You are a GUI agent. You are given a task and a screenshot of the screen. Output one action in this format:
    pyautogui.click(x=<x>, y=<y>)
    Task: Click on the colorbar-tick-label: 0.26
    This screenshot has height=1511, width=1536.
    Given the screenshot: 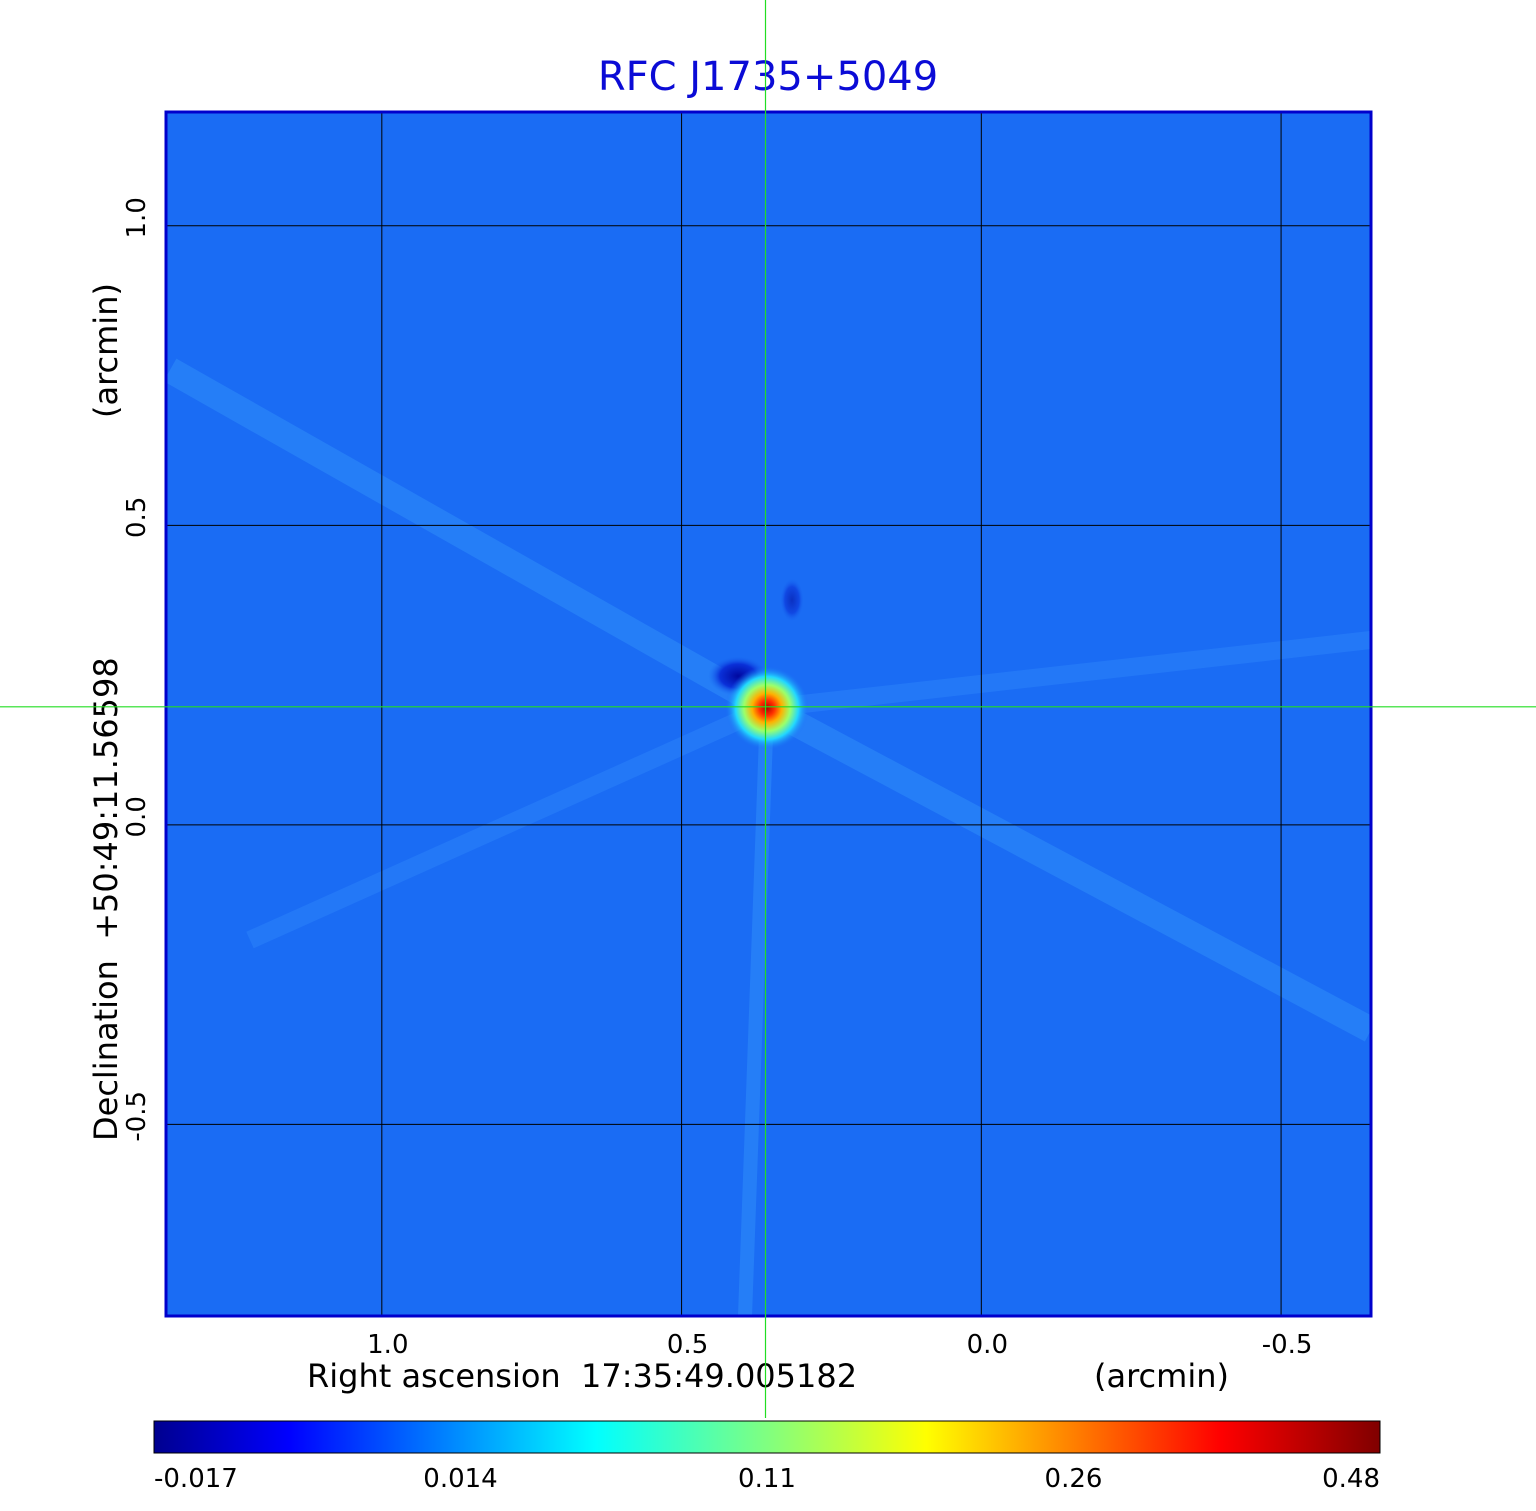 What is the action you would take?
    pyautogui.click(x=1074, y=1479)
    